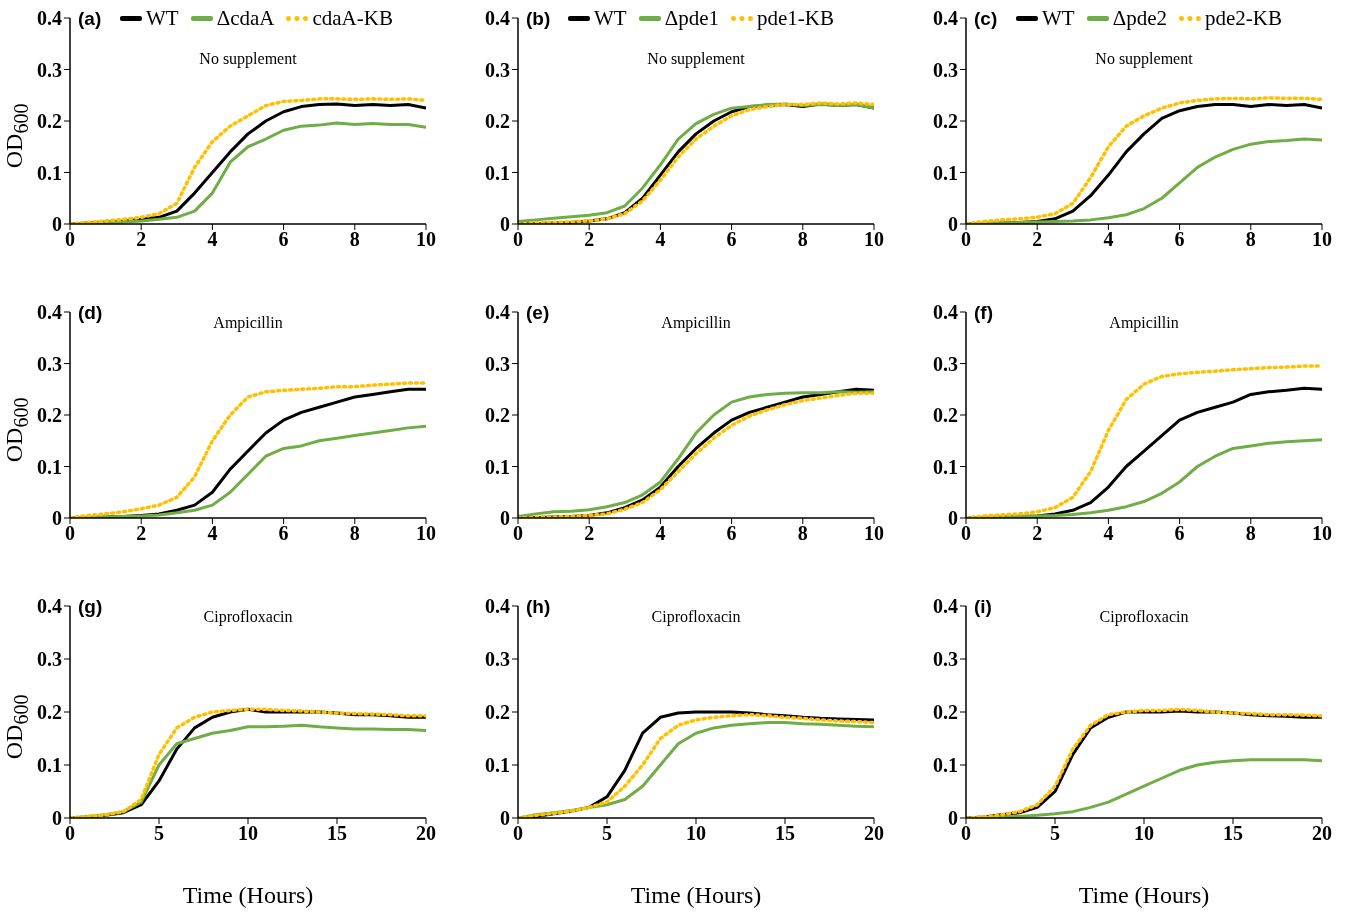 This screenshot has height=919, width=1346. I want to click on legend-label: Δpde1, so click(691, 18).